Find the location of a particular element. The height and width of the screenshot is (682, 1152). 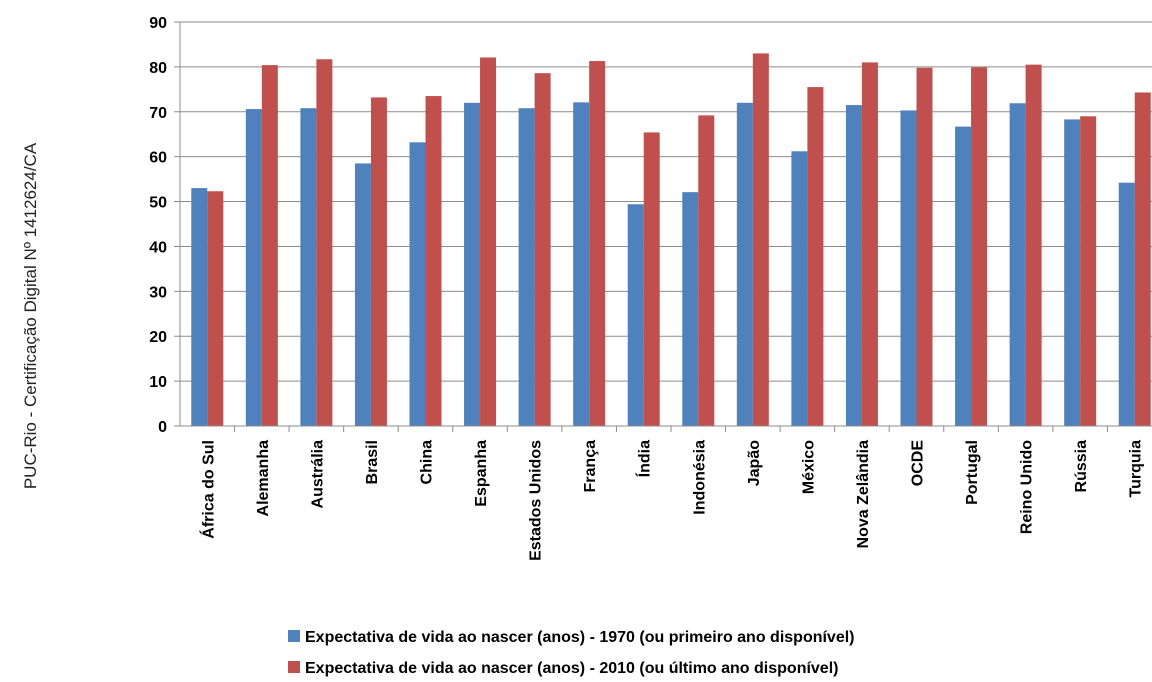

x-tick-label: Indonésia is located at coordinates (699, 477).